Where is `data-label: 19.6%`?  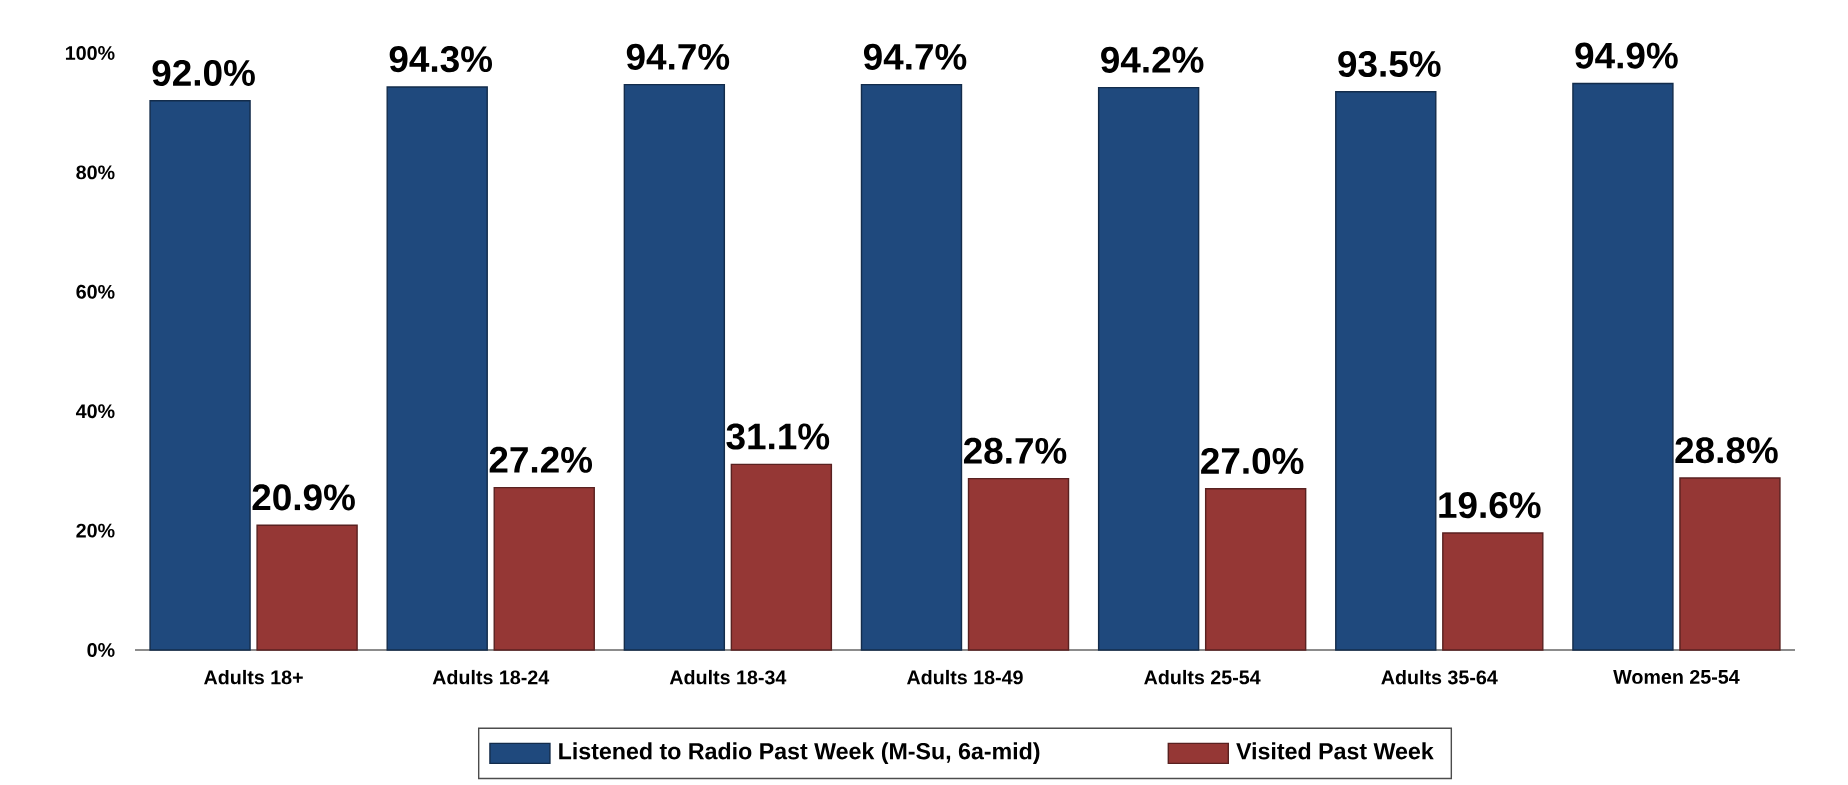 data-label: 19.6% is located at coordinates (1490, 505).